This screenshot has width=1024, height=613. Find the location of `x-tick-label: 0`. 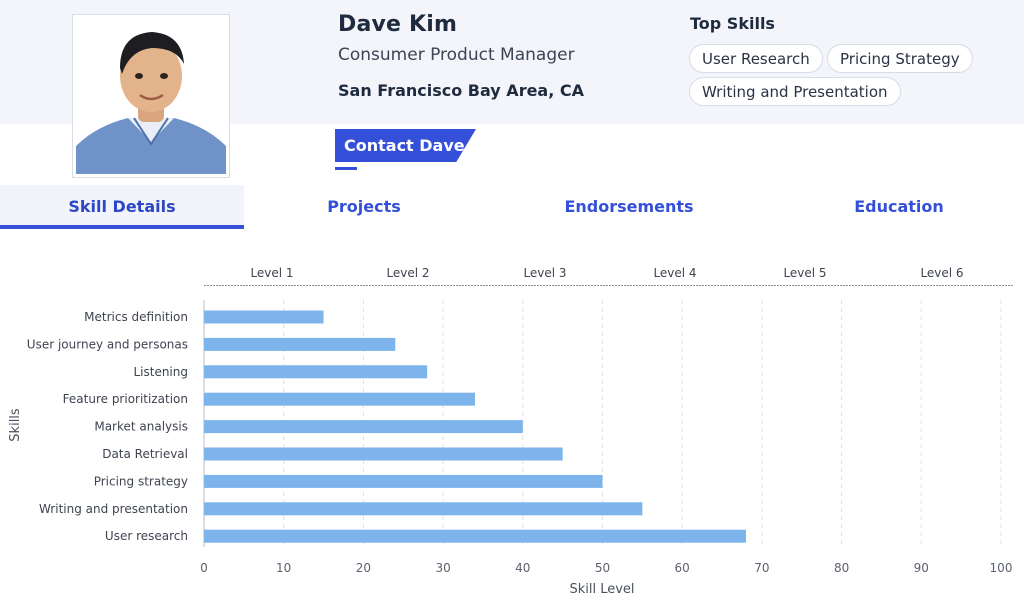

x-tick-label: 0 is located at coordinates (204, 568).